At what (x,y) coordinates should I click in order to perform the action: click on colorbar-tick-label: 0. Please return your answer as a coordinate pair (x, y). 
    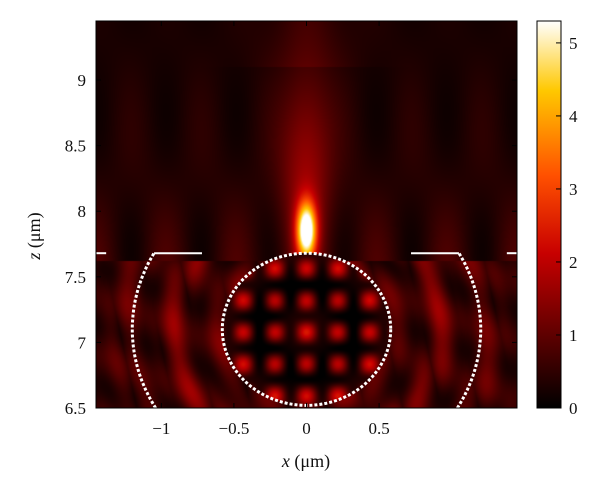
    Looking at the image, I should click on (573, 408).